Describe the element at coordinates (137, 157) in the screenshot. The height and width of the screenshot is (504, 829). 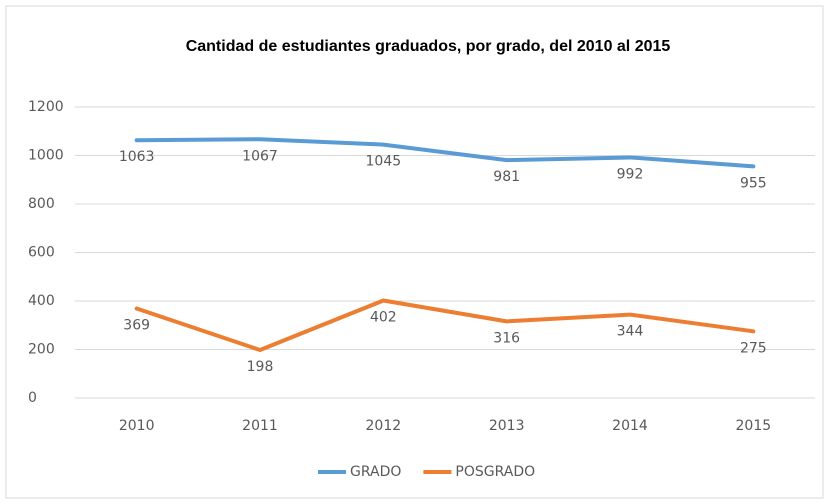
I see `data-label: 1063` at that location.